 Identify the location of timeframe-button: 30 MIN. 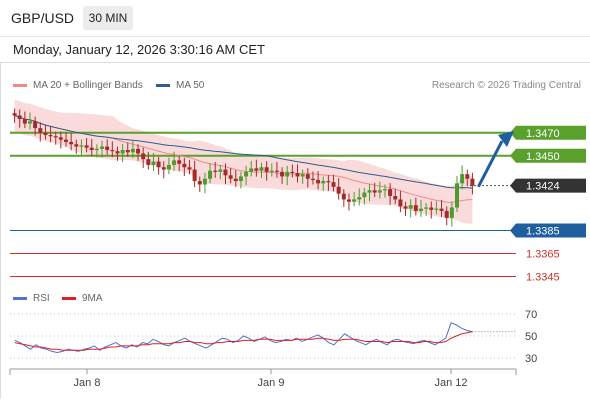
(108, 18).